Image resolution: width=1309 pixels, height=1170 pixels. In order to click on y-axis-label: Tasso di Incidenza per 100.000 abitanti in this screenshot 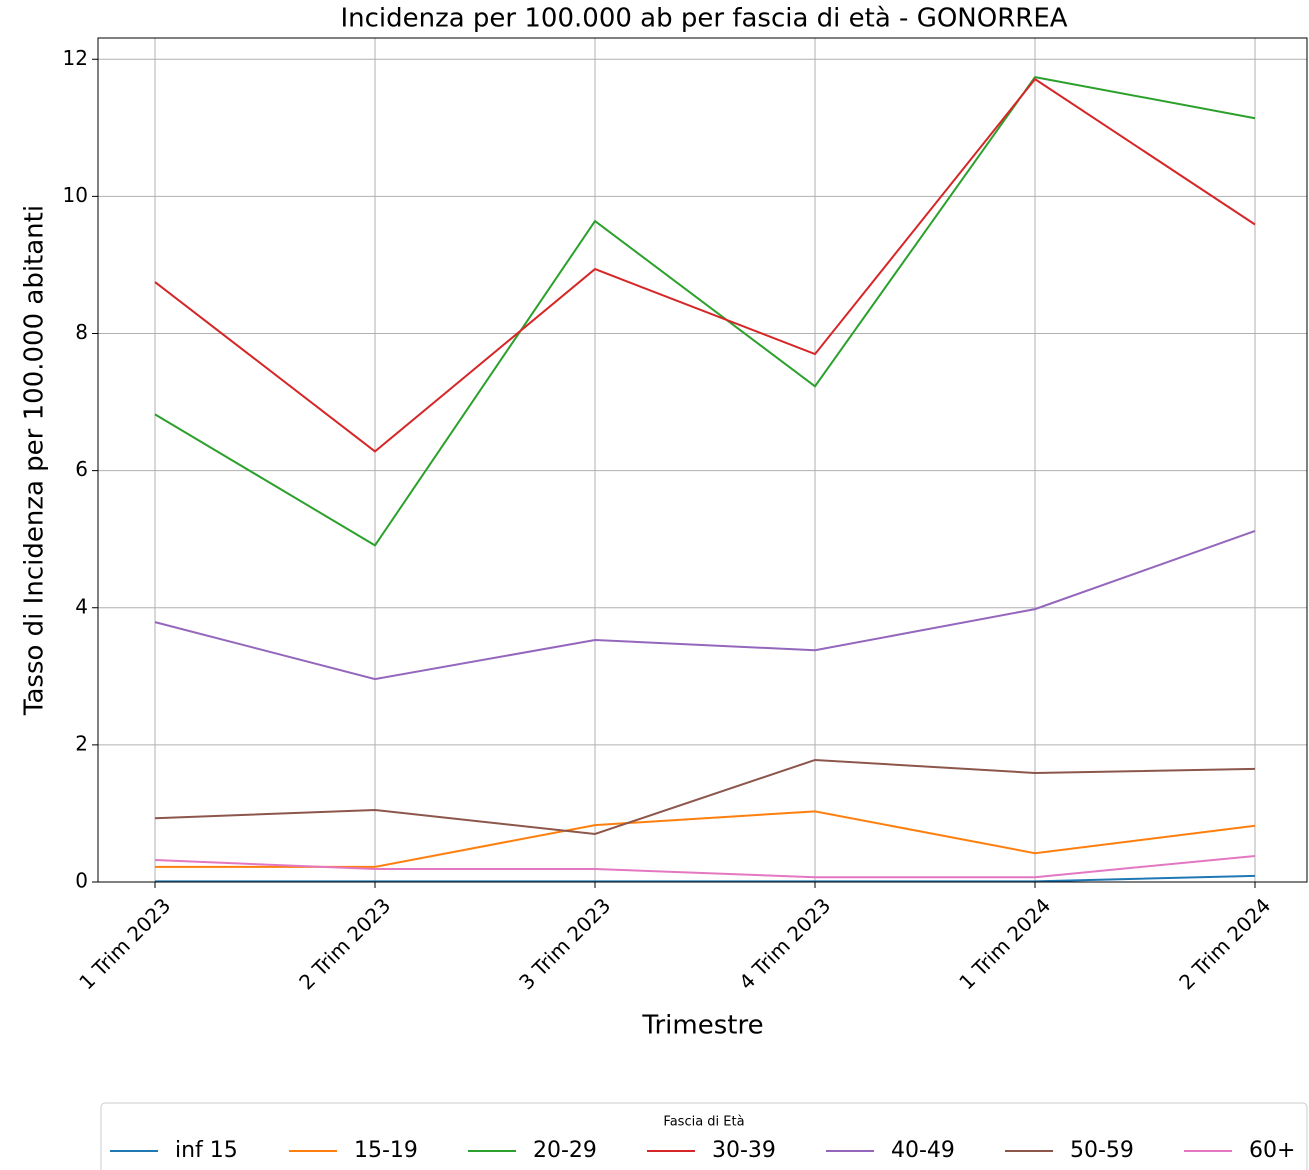, I will do `click(35, 460)`.